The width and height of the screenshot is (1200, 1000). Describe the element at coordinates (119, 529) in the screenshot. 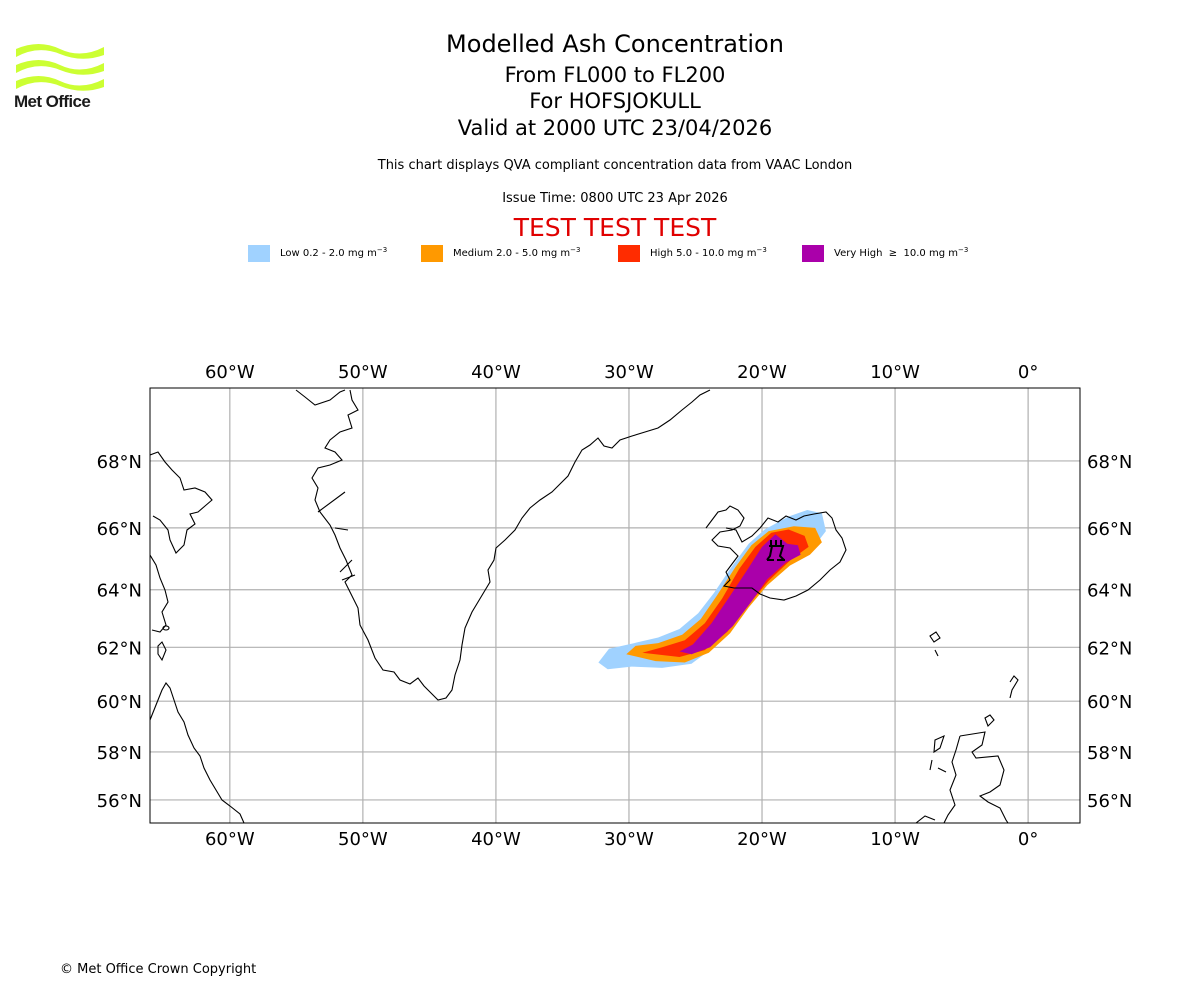

I see `lat-tick-label-left: 66°N` at that location.